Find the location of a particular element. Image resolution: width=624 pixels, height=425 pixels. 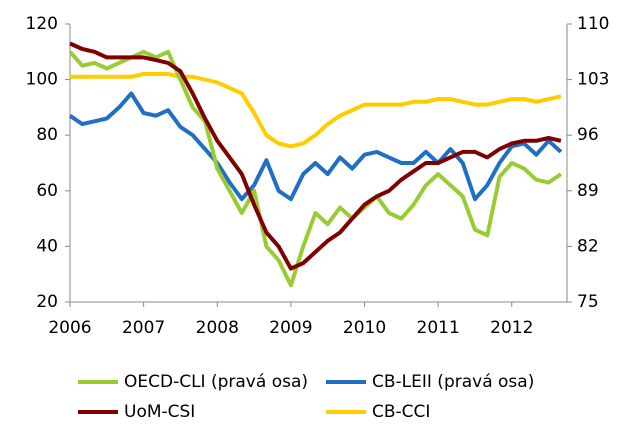

x-tick-label: 2006 is located at coordinates (69, 328).